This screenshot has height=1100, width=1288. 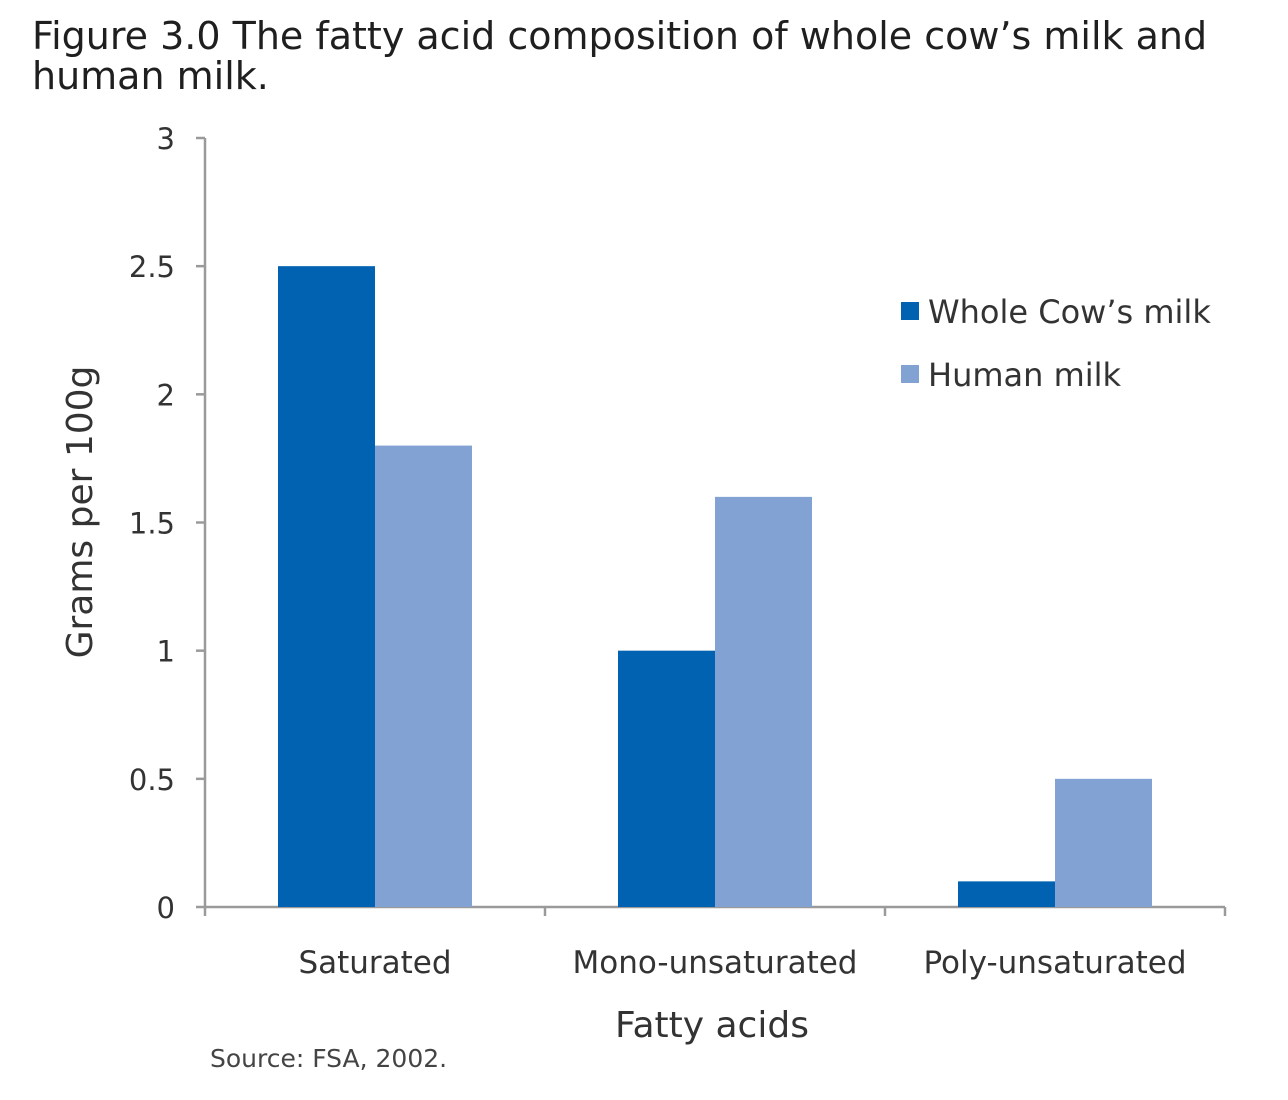 I want to click on y-tick-label: 1, so click(x=166, y=652).